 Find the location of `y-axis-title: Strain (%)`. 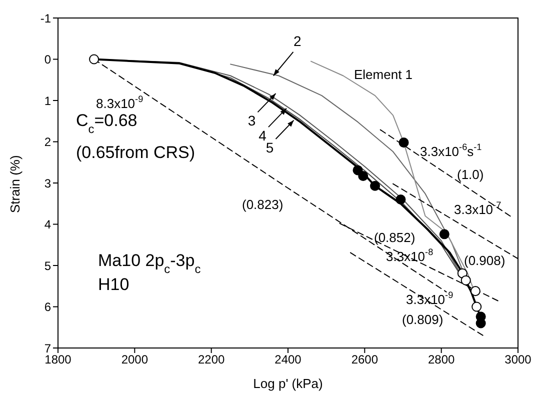

y-axis-title: Strain (%) is located at coordinates (15, 184).